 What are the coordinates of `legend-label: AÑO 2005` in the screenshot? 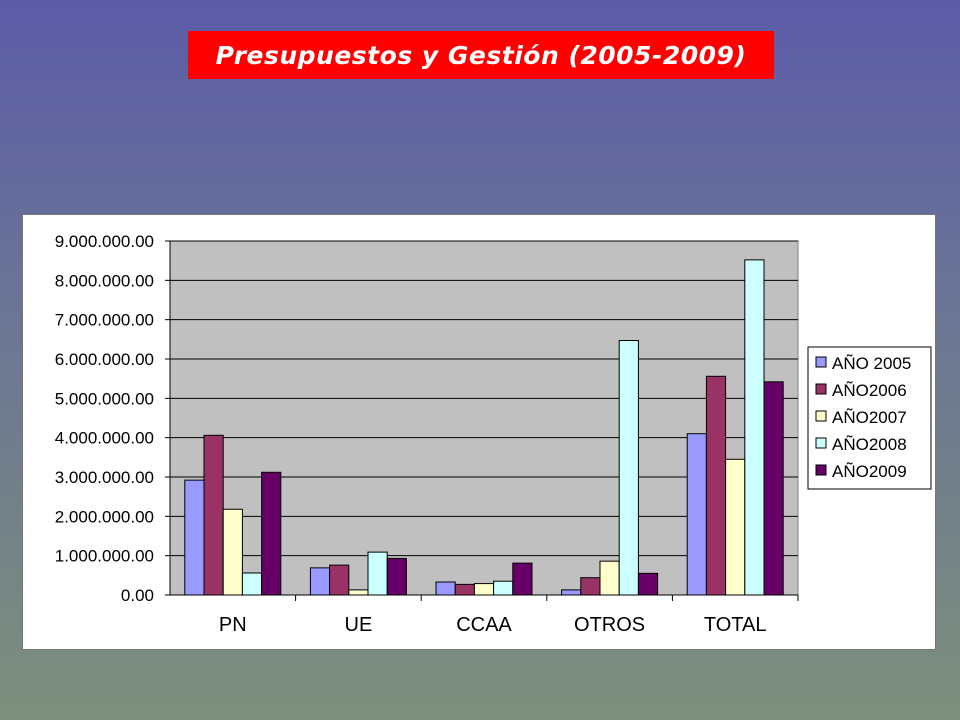 It's located at (871, 363).